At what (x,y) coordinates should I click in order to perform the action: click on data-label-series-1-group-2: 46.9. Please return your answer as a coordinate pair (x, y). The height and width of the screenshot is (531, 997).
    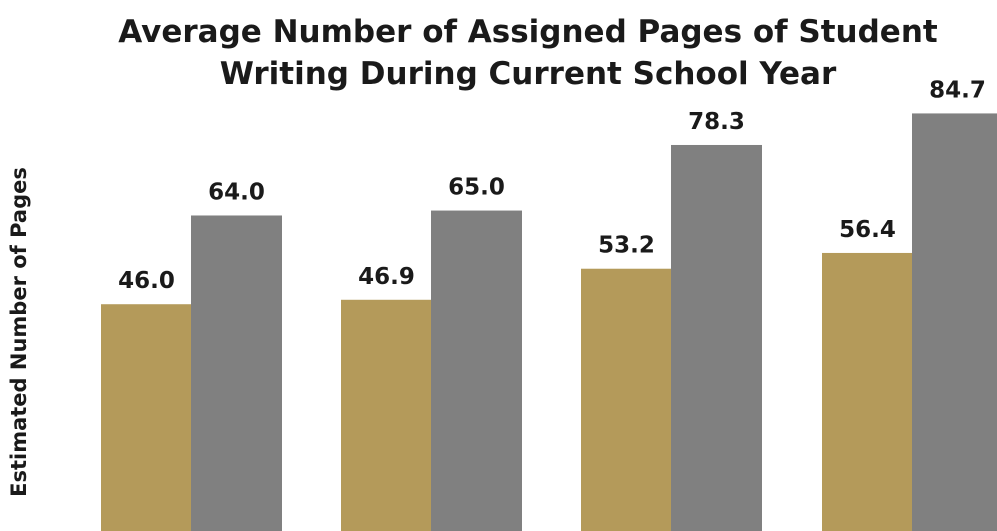
    Looking at the image, I should click on (386, 277).